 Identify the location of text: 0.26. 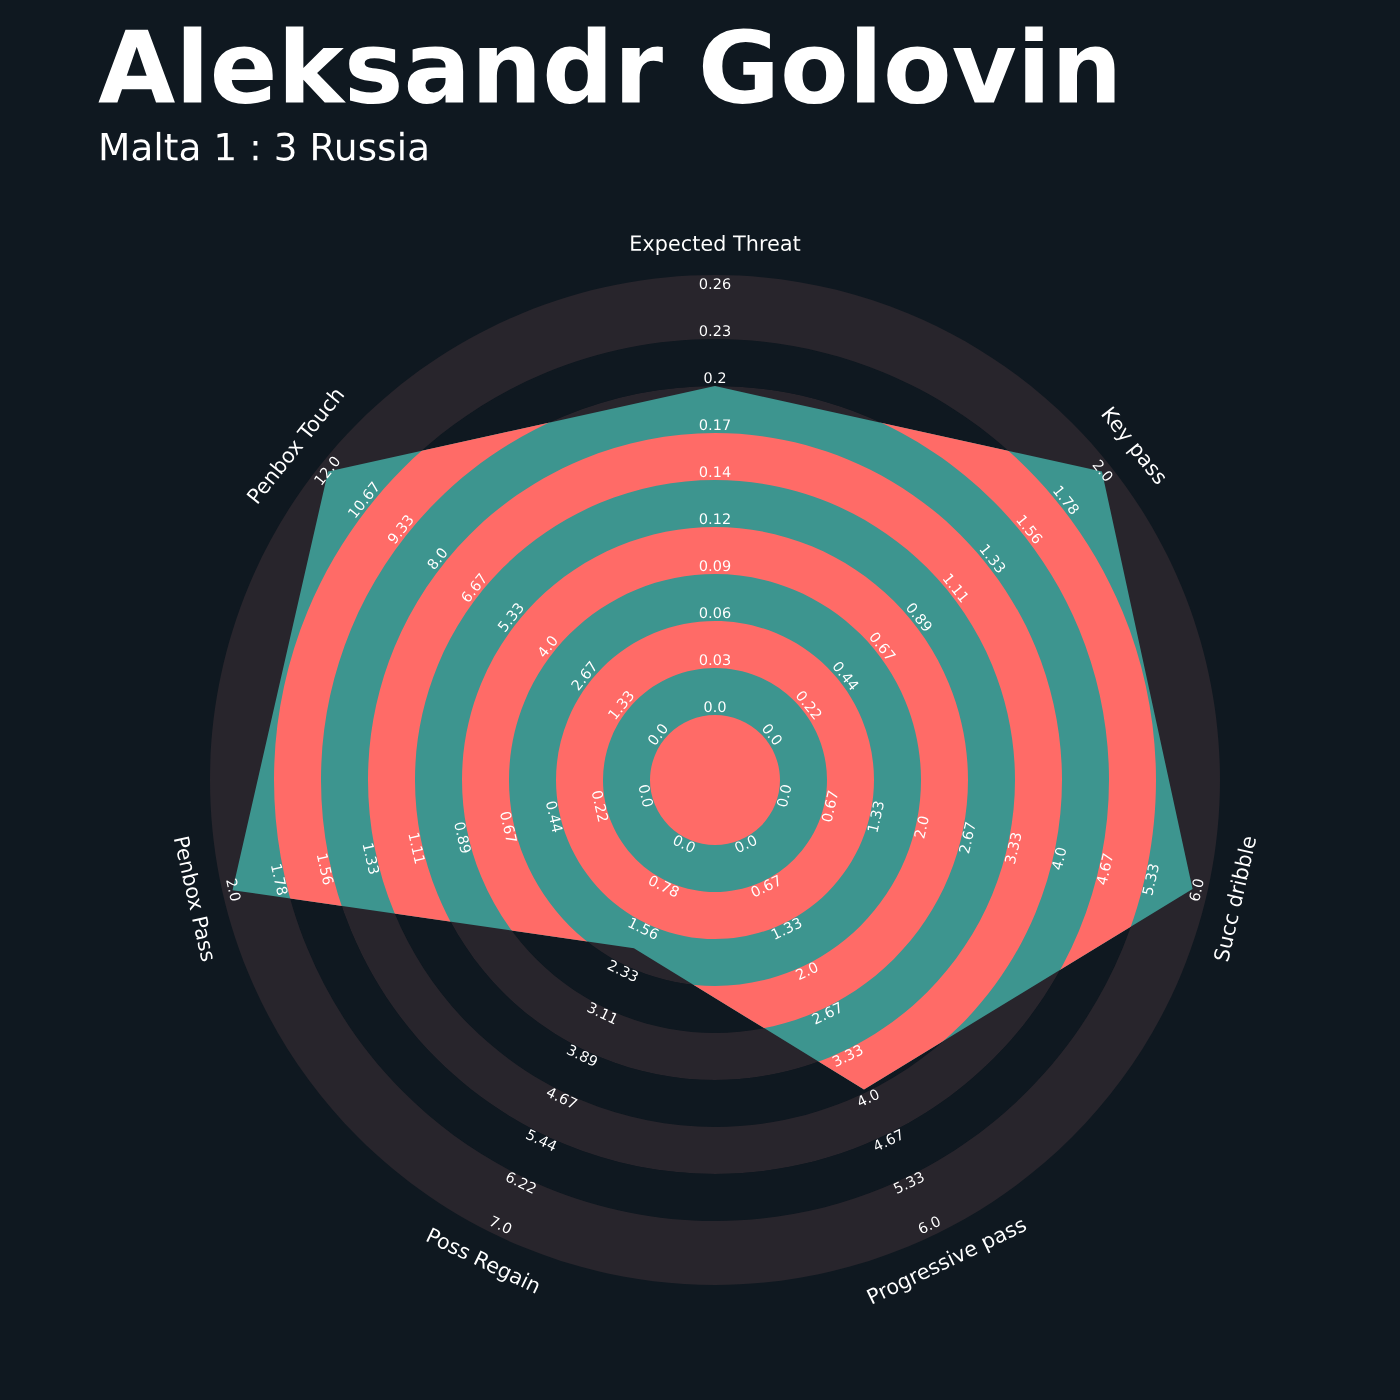
(715, 284).